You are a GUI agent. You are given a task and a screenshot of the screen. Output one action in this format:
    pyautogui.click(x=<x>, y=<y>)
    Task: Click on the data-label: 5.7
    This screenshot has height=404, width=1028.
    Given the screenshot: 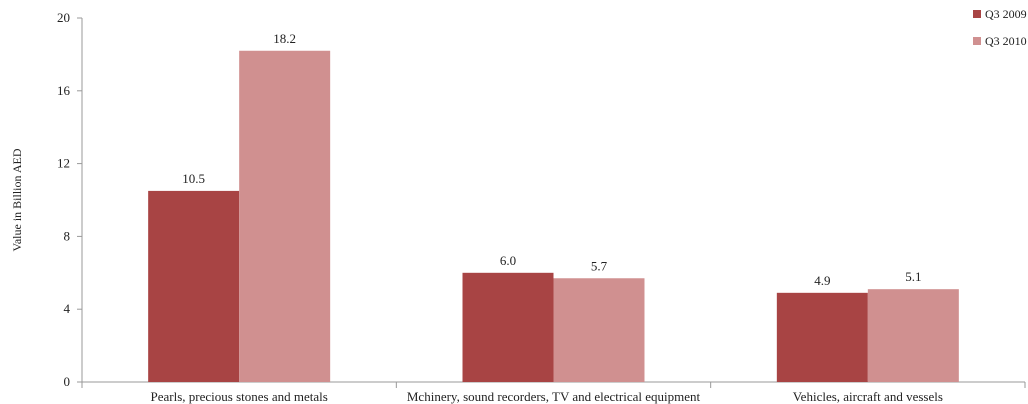 What is the action you would take?
    pyautogui.click(x=599, y=265)
    